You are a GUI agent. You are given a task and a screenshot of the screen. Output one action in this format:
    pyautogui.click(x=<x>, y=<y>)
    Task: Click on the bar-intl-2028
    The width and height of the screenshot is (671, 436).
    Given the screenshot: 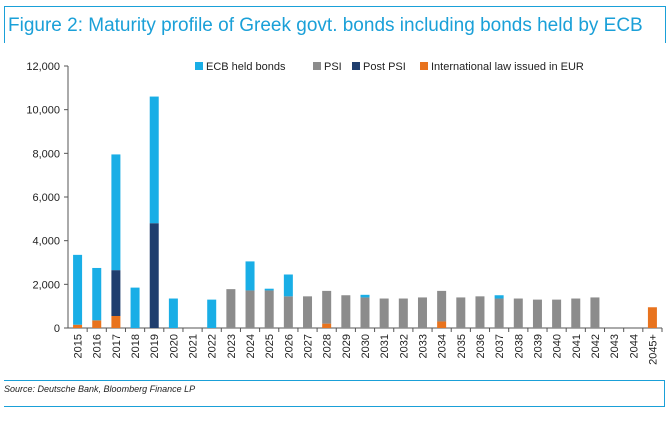 What is the action you would take?
    pyautogui.click(x=327, y=325)
    